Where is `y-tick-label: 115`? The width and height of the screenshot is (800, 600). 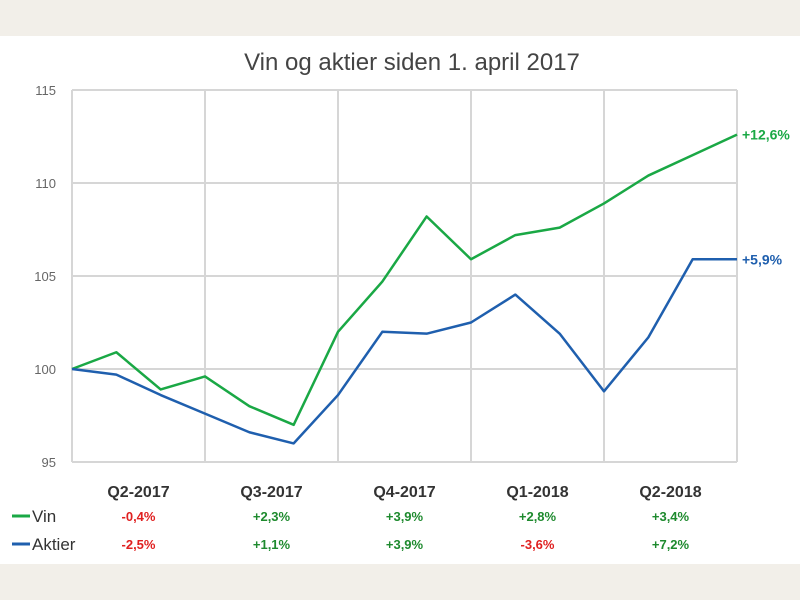 y-tick-label: 115 is located at coordinates (45, 90).